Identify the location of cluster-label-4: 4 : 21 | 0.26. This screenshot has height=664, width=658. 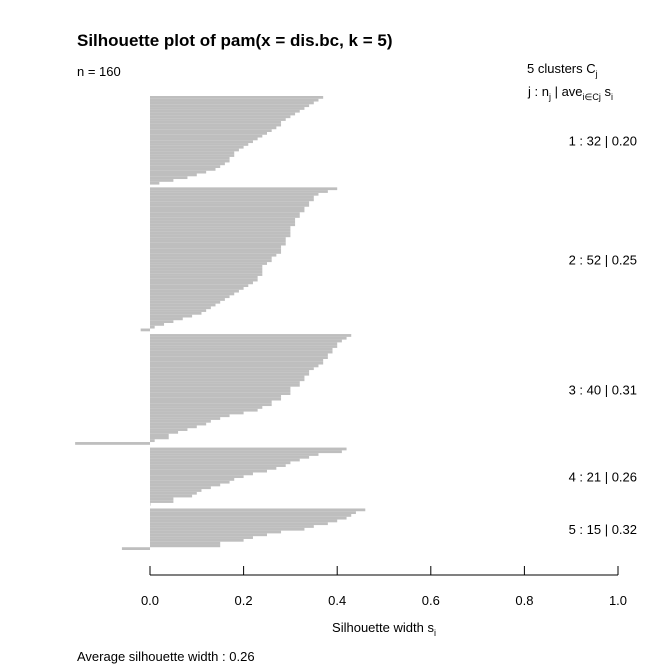
(603, 477).